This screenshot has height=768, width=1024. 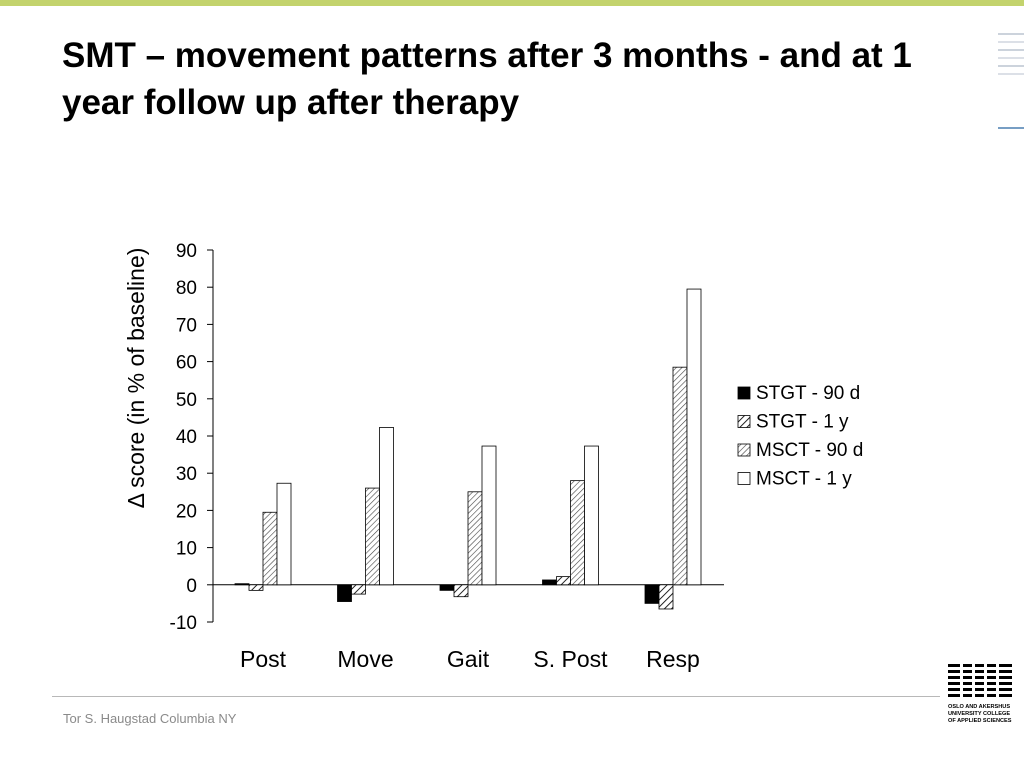 What do you see at coordinates (808, 393) in the screenshot?
I see `legend-label: STGT - 90 d` at bounding box center [808, 393].